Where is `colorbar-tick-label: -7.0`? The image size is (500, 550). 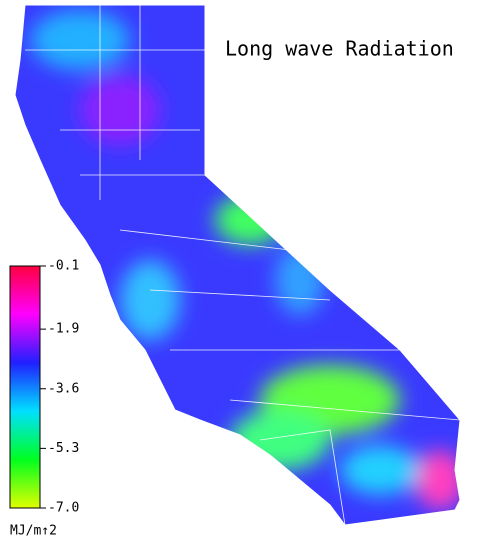
colorbar-tick-label: -7.0 is located at coordinates (63, 508).